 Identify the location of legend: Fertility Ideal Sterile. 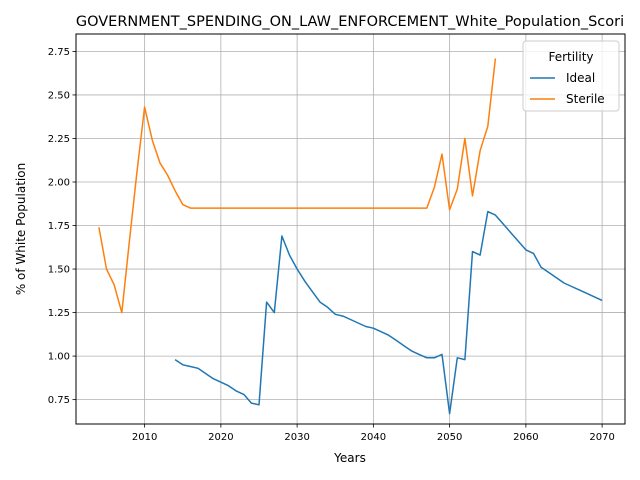
(571, 76).